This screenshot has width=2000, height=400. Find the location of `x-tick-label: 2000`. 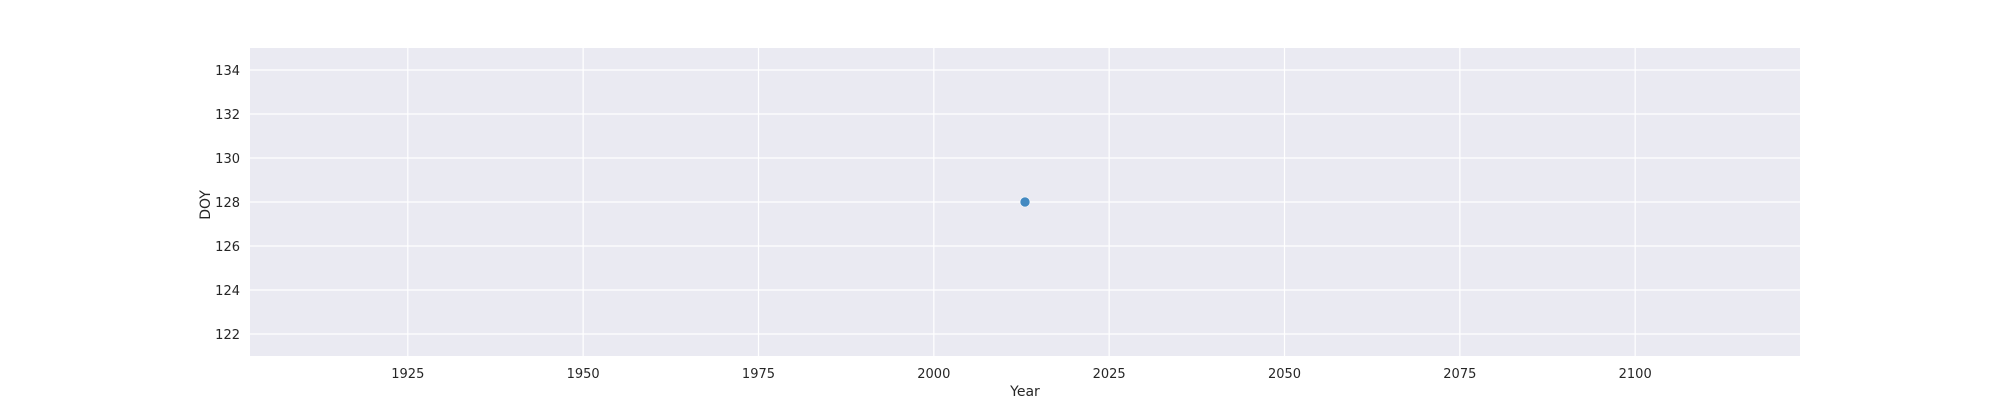

x-tick-label: 2000 is located at coordinates (933, 374).